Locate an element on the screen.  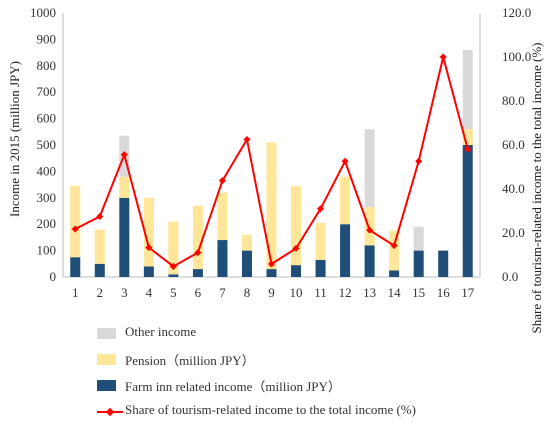
x-tick-2: 2 is located at coordinates (100, 292).